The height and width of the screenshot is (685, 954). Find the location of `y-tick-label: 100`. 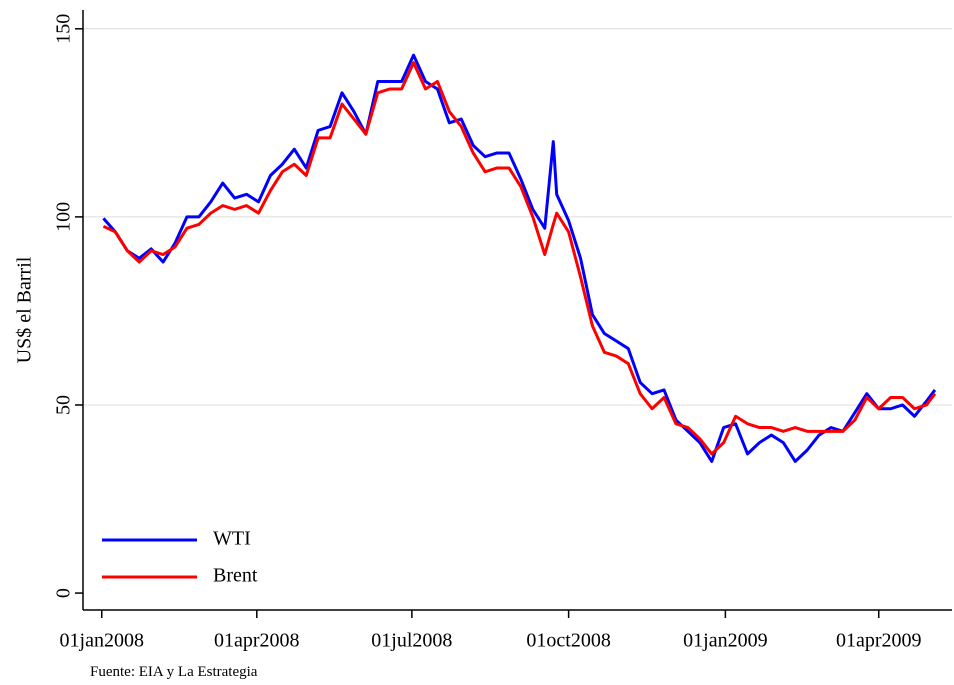

y-tick-label: 100 is located at coordinates (64, 217).